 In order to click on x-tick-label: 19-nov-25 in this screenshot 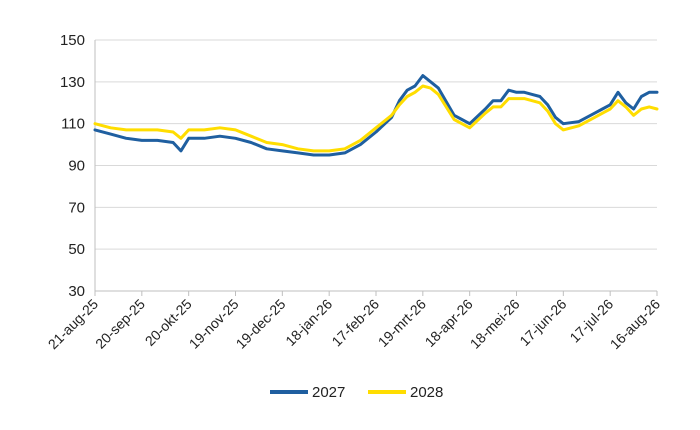, I will do `click(214, 324)`.